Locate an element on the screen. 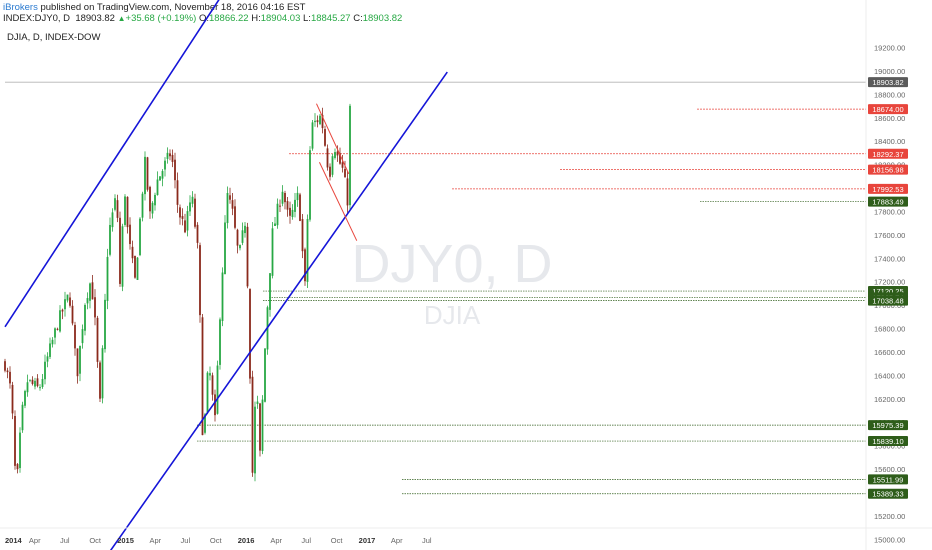  support-price-tag: 15511.99 is located at coordinates (888, 479).